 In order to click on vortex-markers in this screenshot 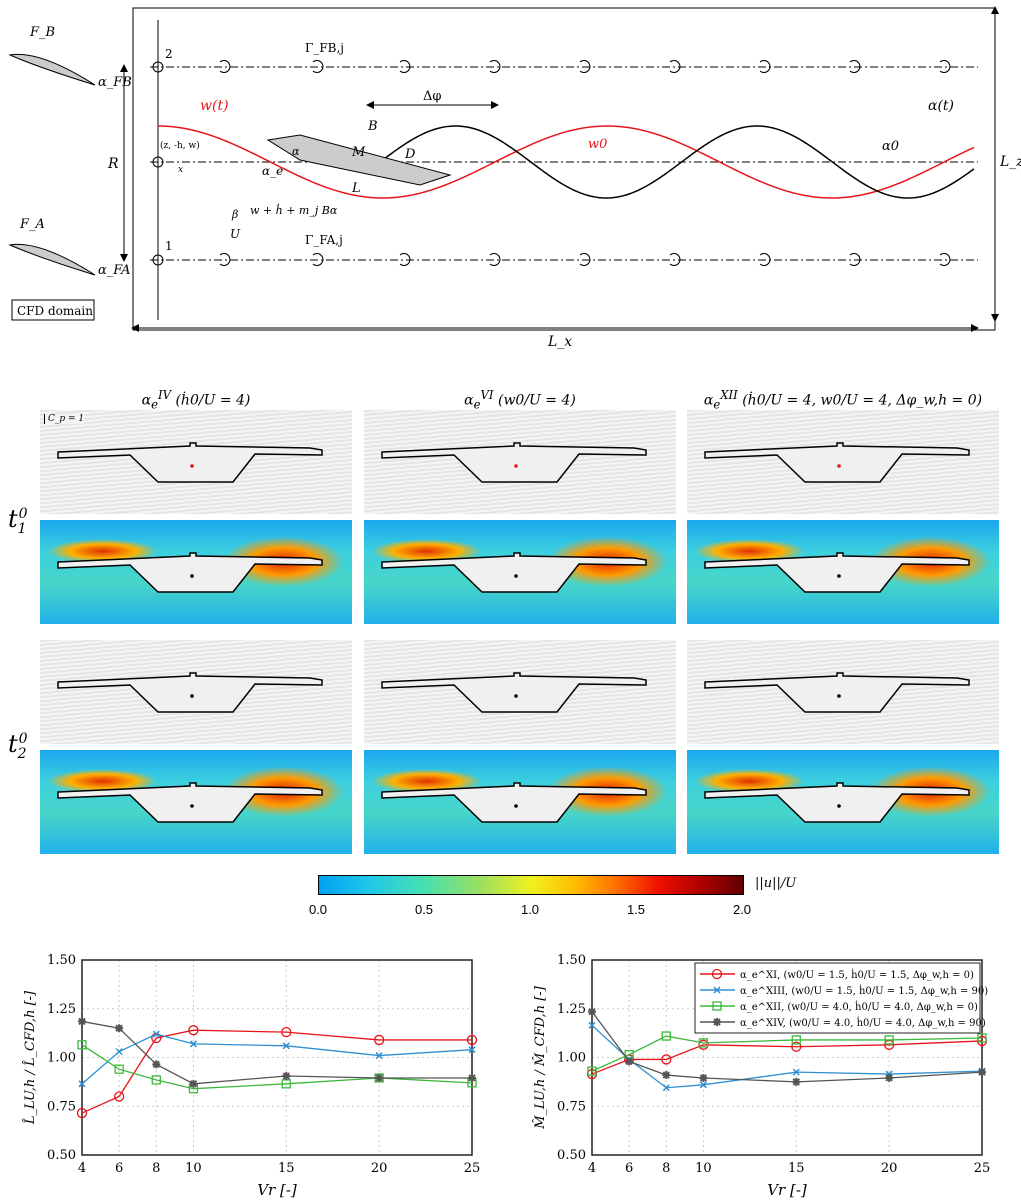, I will do `click(585, 163)`.